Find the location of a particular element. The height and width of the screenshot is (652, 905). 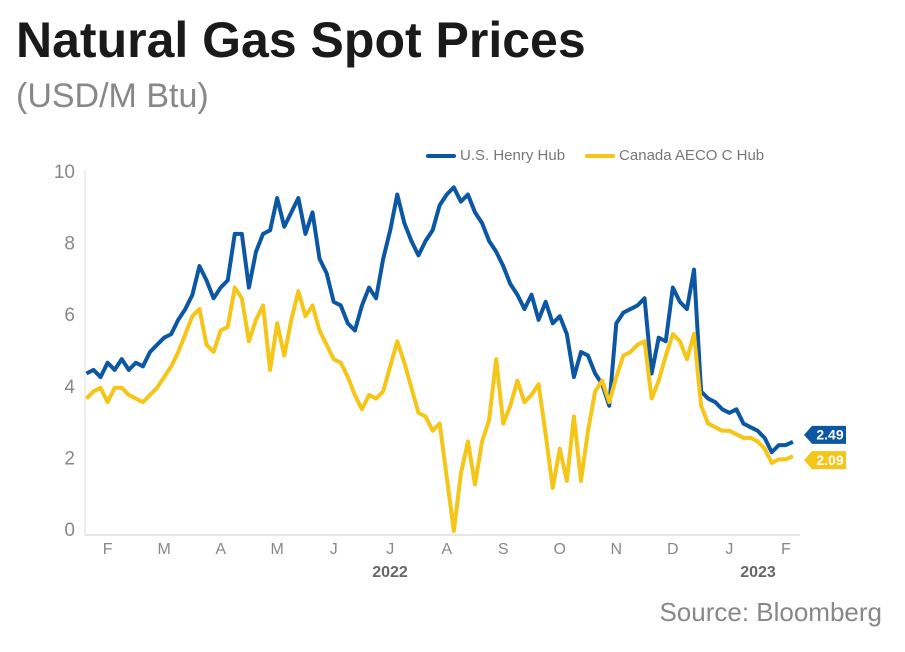

legend-label: U.S. Henry Hub is located at coordinates (512, 155).